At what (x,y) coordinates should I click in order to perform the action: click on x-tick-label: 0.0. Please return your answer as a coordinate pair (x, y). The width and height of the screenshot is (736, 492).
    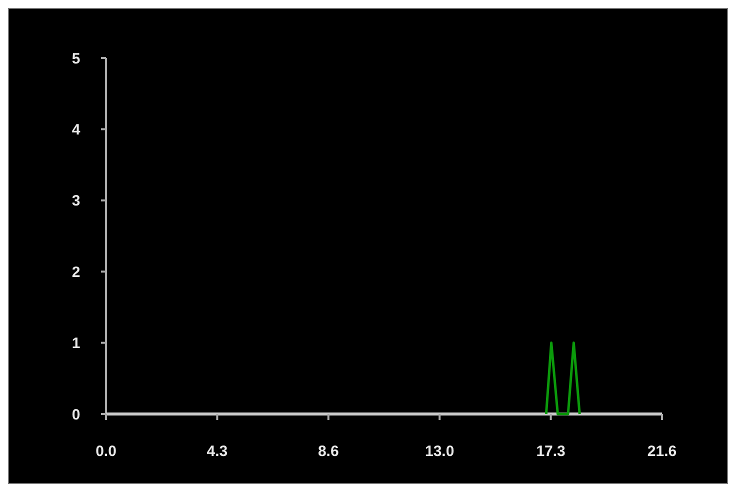
    Looking at the image, I should click on (106, 451).